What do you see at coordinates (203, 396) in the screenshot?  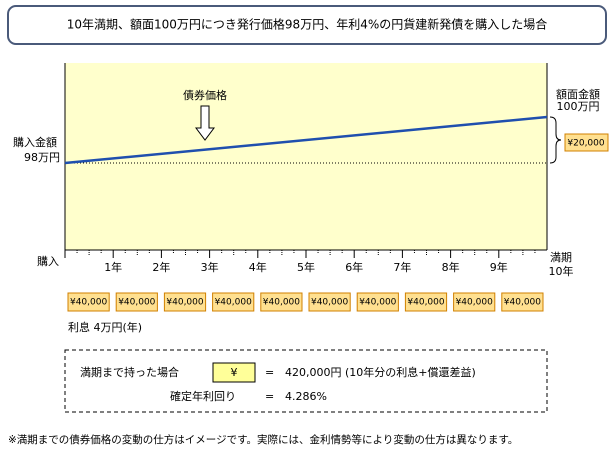 I see `yield-label: 確定年利回り` at bounding box center [203, 396].